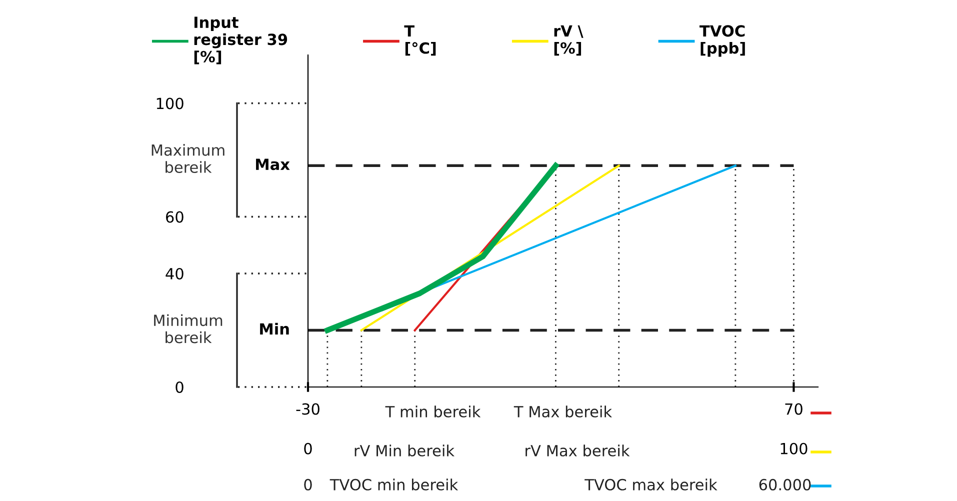  I want to click on y-tick-label: 100, so click(170, 104).